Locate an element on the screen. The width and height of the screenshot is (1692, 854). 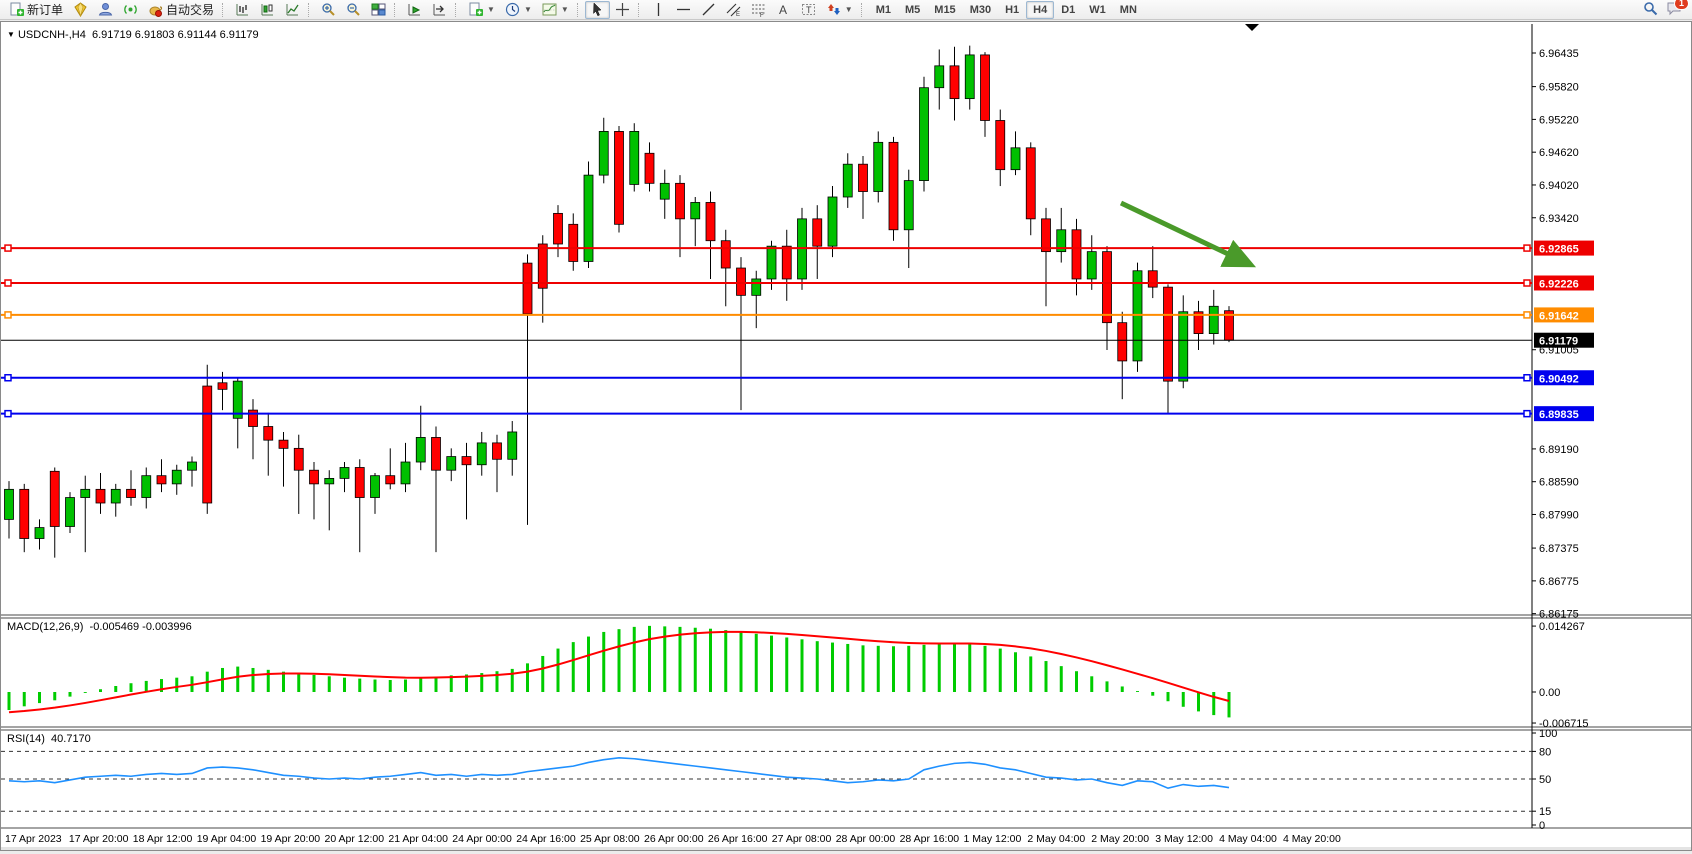
svg-text: A is located at coordinates (783, 10).